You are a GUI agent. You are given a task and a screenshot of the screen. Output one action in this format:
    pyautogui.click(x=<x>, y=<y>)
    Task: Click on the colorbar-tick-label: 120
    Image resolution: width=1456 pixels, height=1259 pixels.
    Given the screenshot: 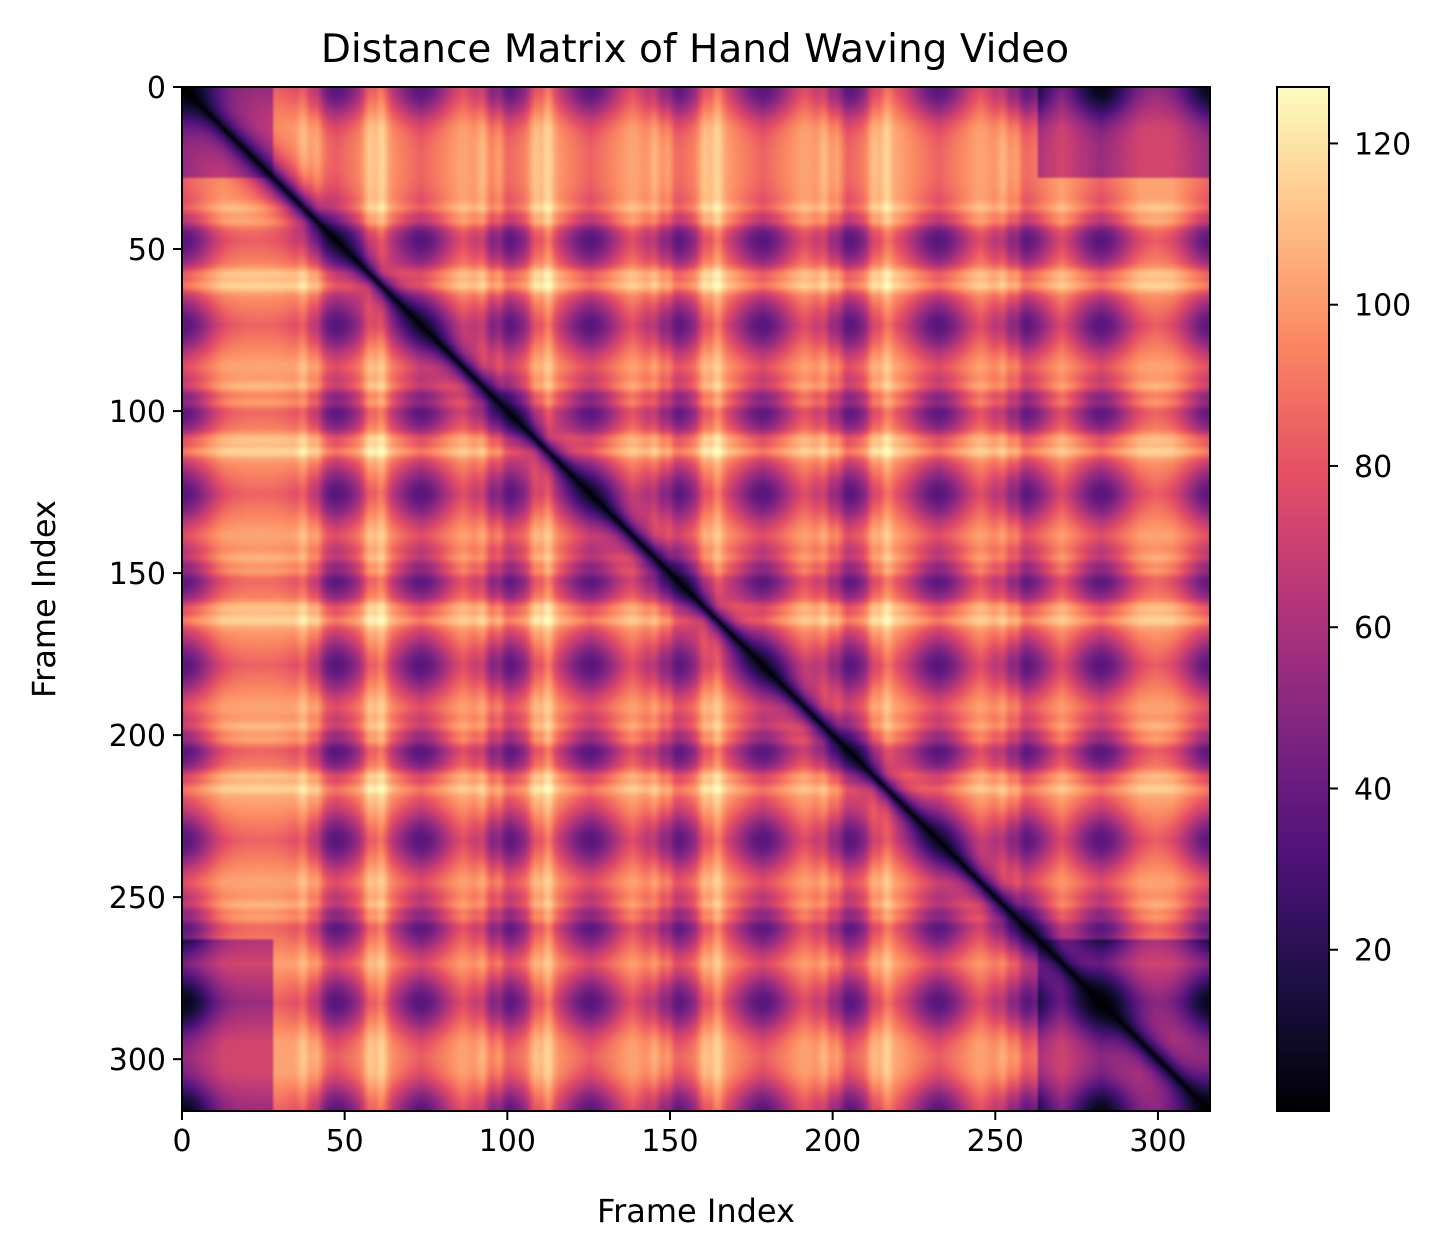 What is the action you would take?
    pyautogui.click(x=1382, y=144)
    